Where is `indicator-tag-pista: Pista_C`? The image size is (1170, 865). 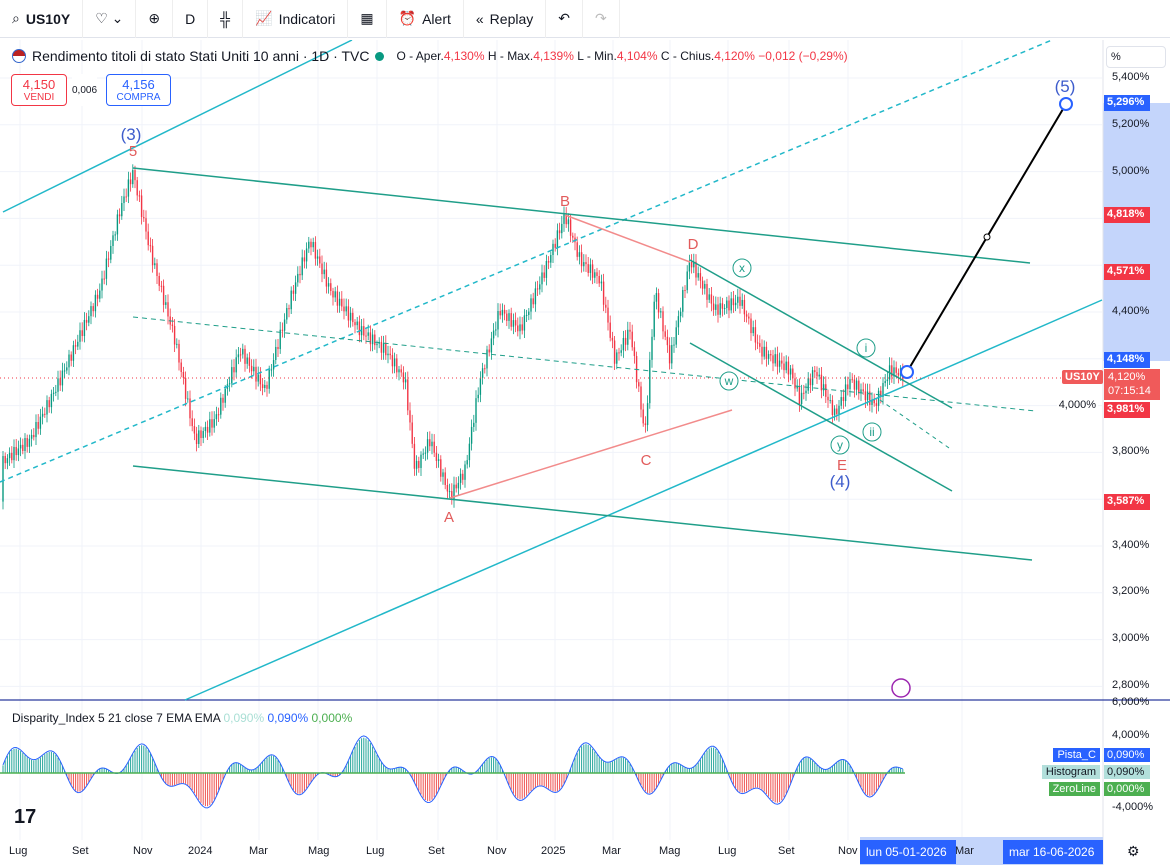 indicator-tag-pista: Pista_C is located at coordinates (1076, 755).